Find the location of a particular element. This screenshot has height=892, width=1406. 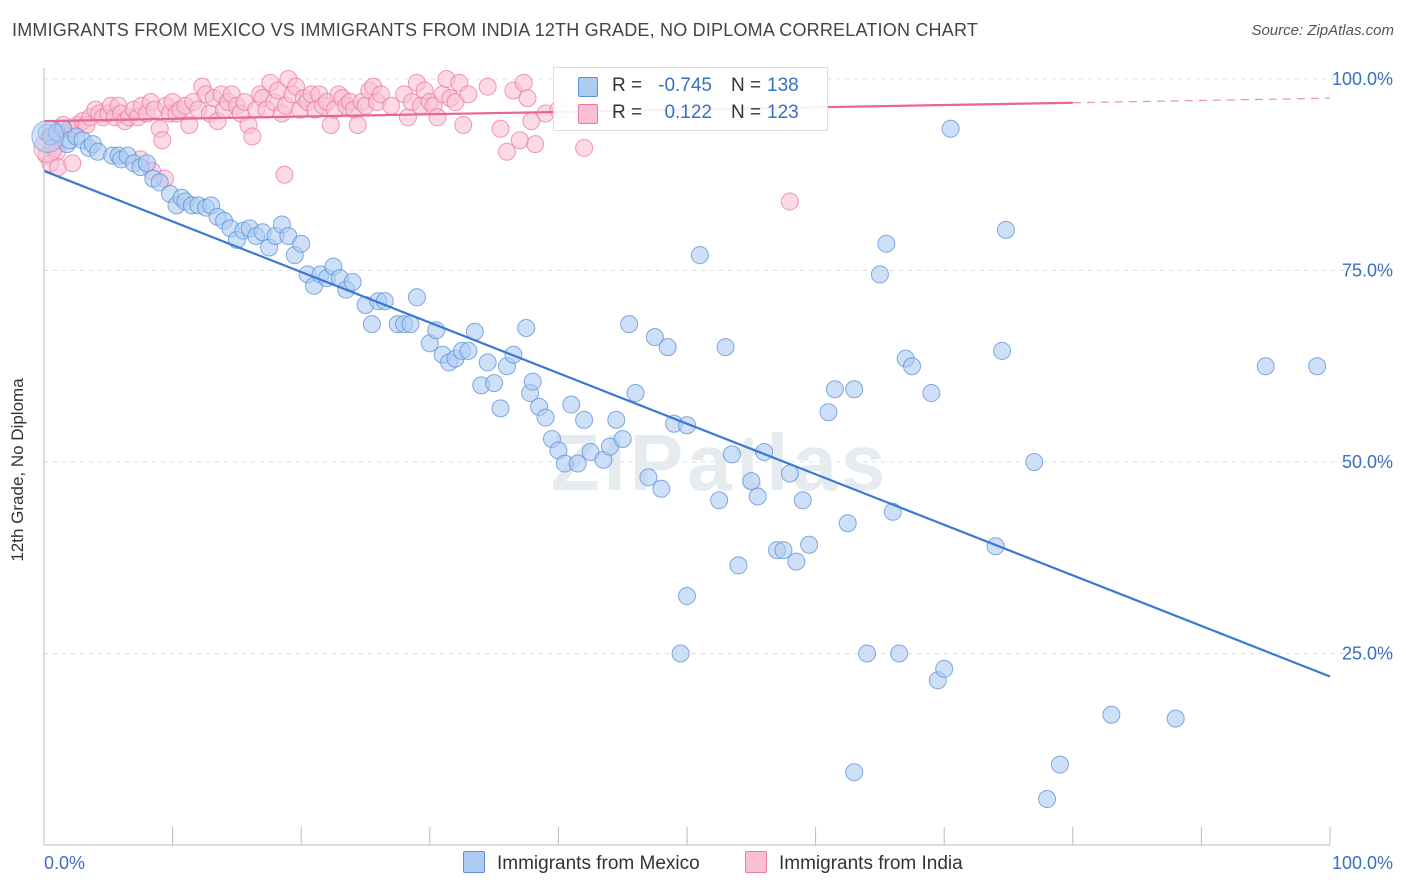

bottom-legend-swatch-india is located at coordinates (756, 862).